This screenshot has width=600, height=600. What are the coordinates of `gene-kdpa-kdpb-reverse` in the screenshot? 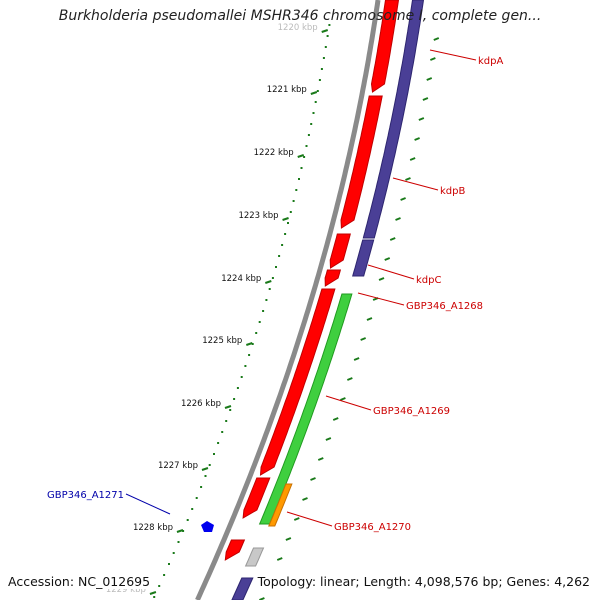 It's located at (393, 119).